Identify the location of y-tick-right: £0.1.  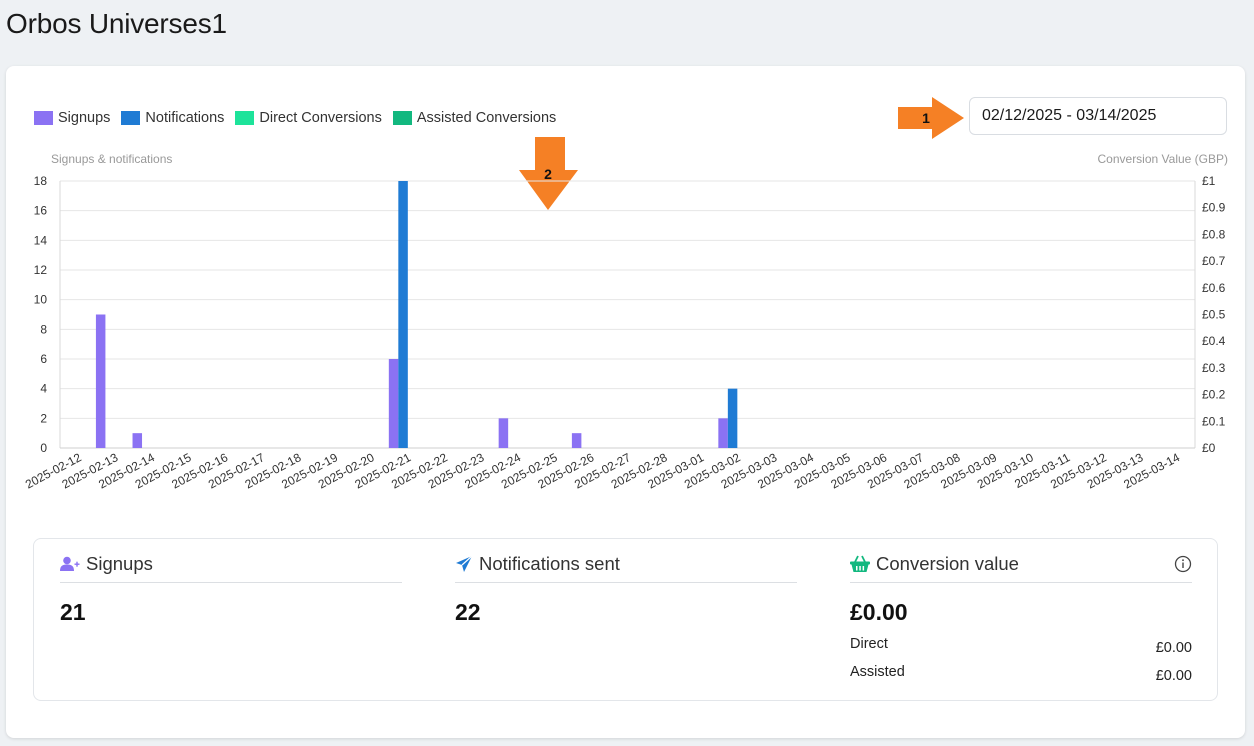
(1214, 421).